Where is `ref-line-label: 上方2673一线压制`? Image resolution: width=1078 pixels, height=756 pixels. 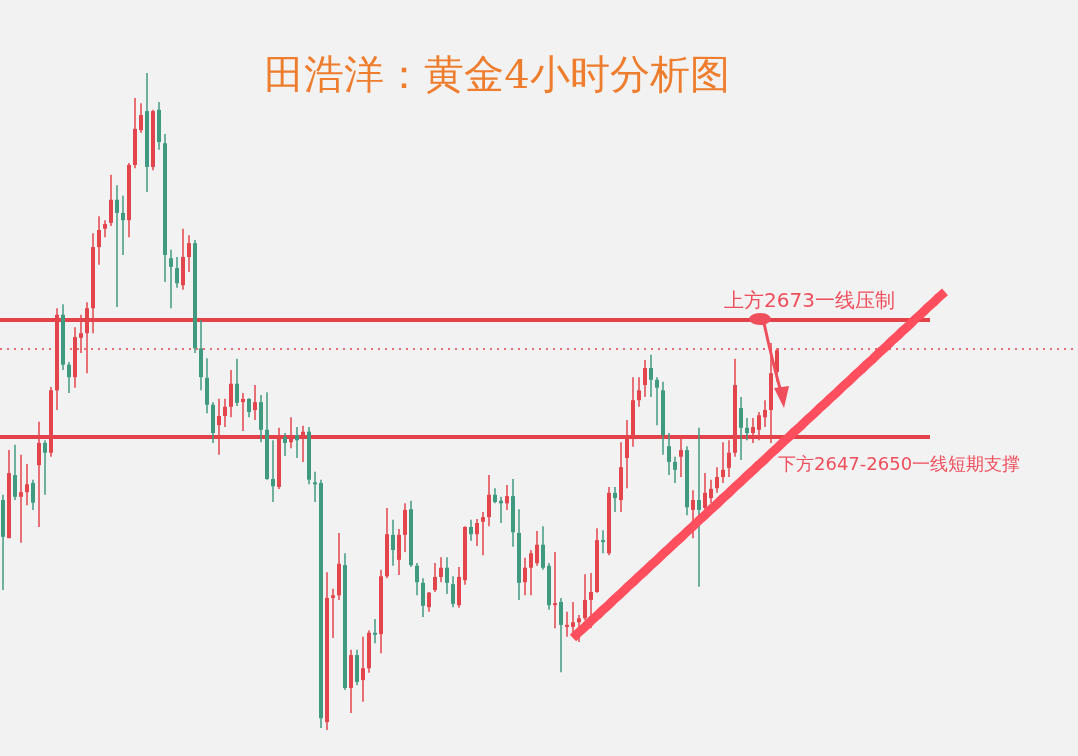 ref-line-label: 上方2673一线压制 is located at coordinates (809, 300).